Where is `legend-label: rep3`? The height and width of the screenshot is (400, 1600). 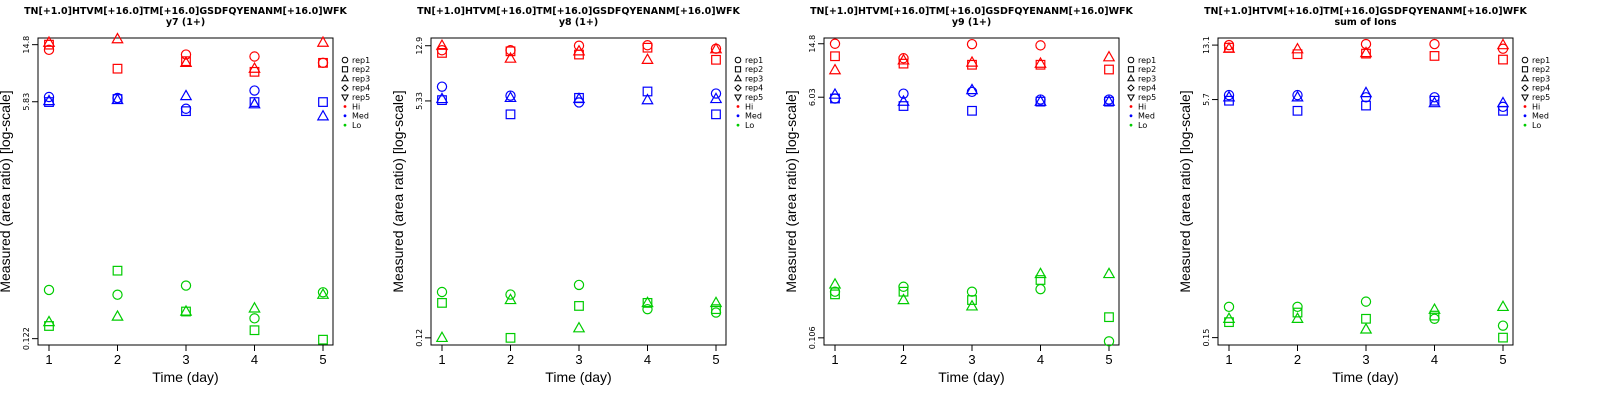 legend-label: rep3 is located at coordinates (754, 78).